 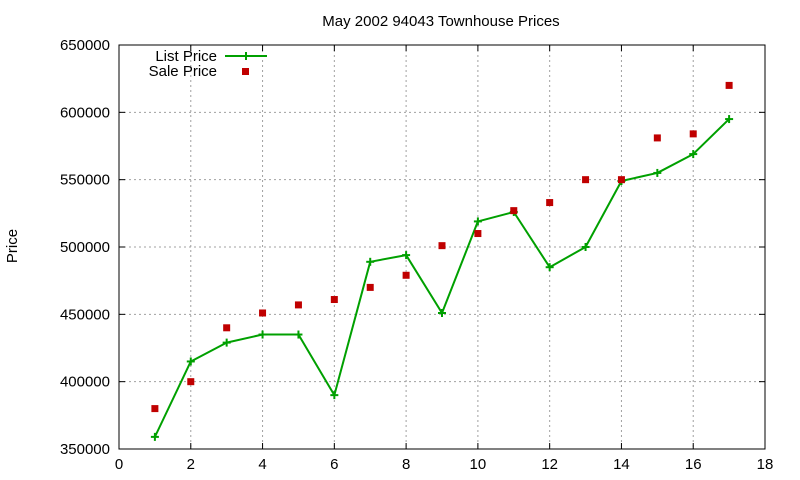 I want to click on legend-marker-sale-price, so click(x=245, y=71).